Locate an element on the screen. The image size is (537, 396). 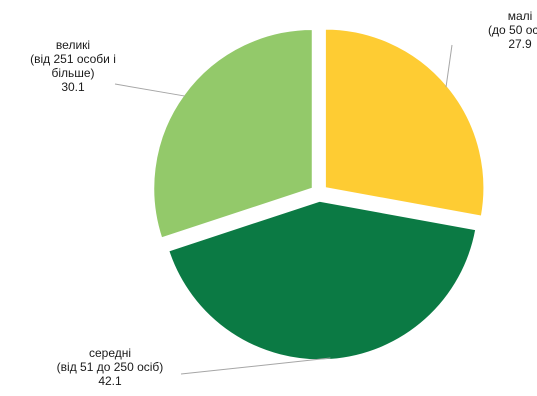
data-label-text: малі is located at coordinates (520, 16).